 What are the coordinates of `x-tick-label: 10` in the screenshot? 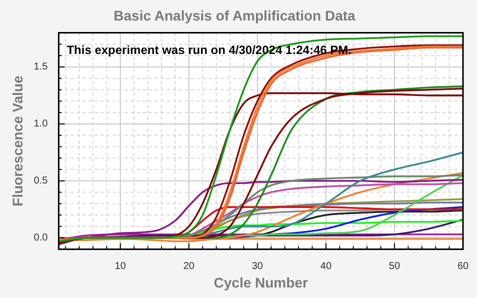 It's located at (120, 266).